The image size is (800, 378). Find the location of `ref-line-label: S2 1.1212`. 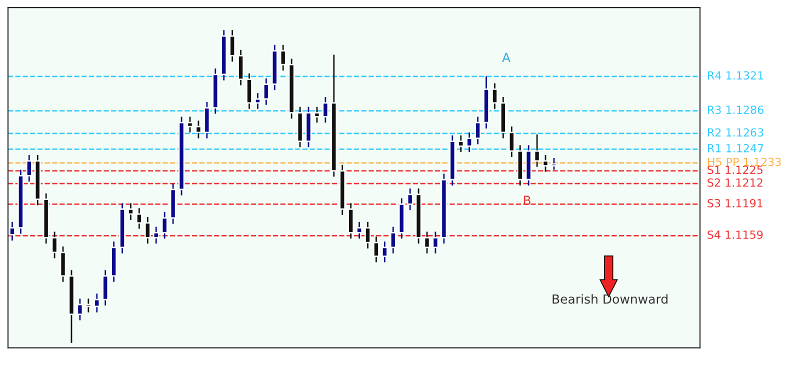

ref-line-label: S2 1.1212 is located at coordinates (735, 182).